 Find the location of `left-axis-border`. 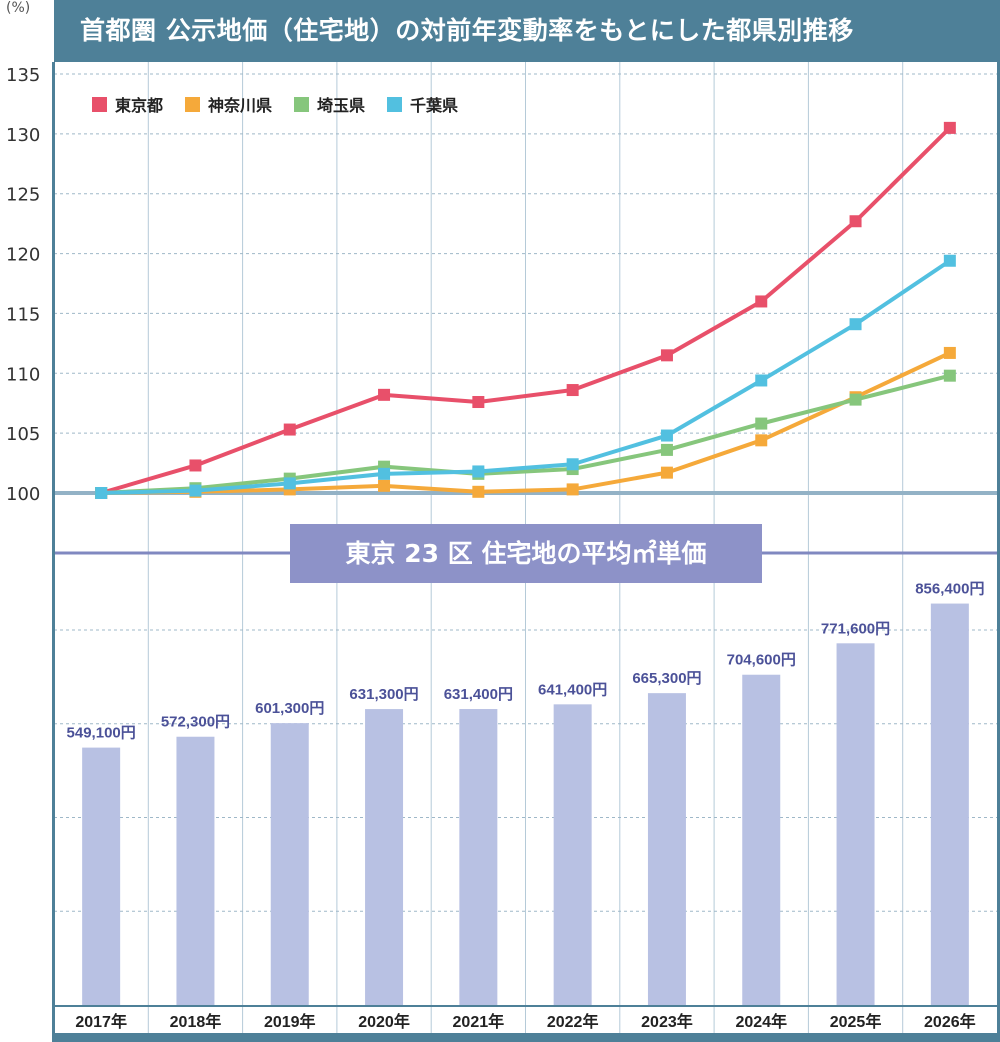

left-axis-border is located at coordinates (53, 552).